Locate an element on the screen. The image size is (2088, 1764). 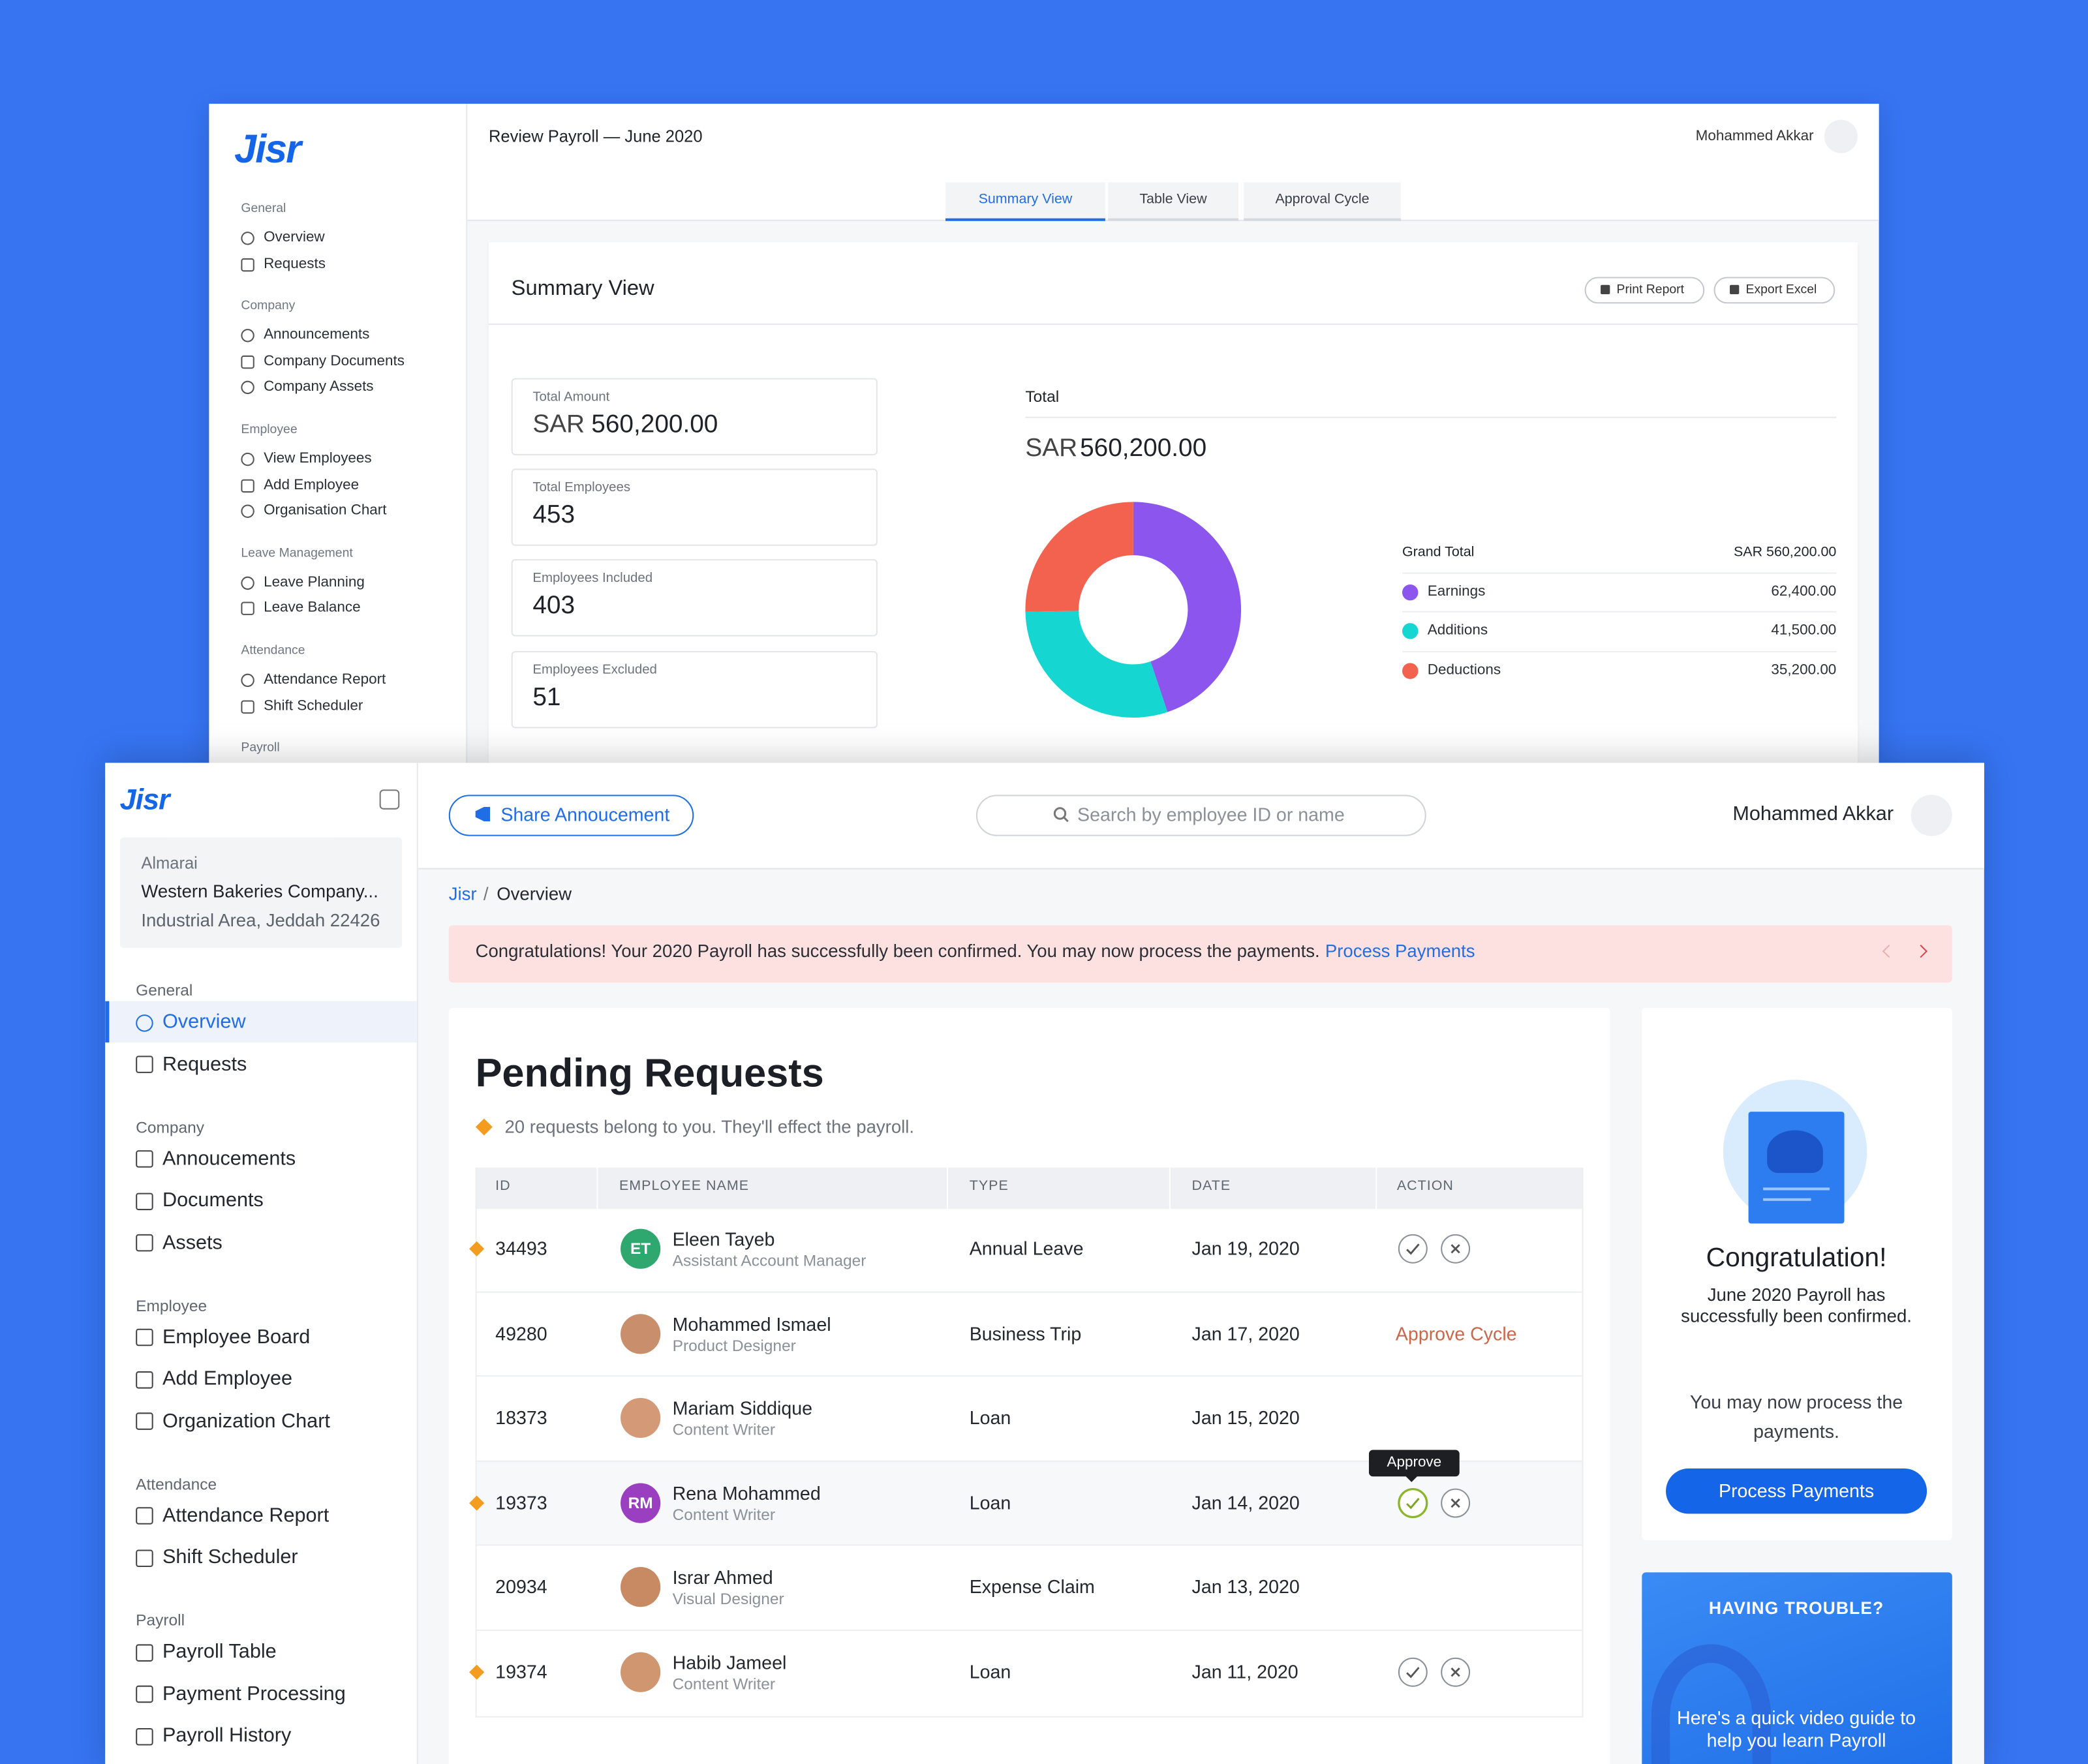
donut is located at coordinates (1133, 610).